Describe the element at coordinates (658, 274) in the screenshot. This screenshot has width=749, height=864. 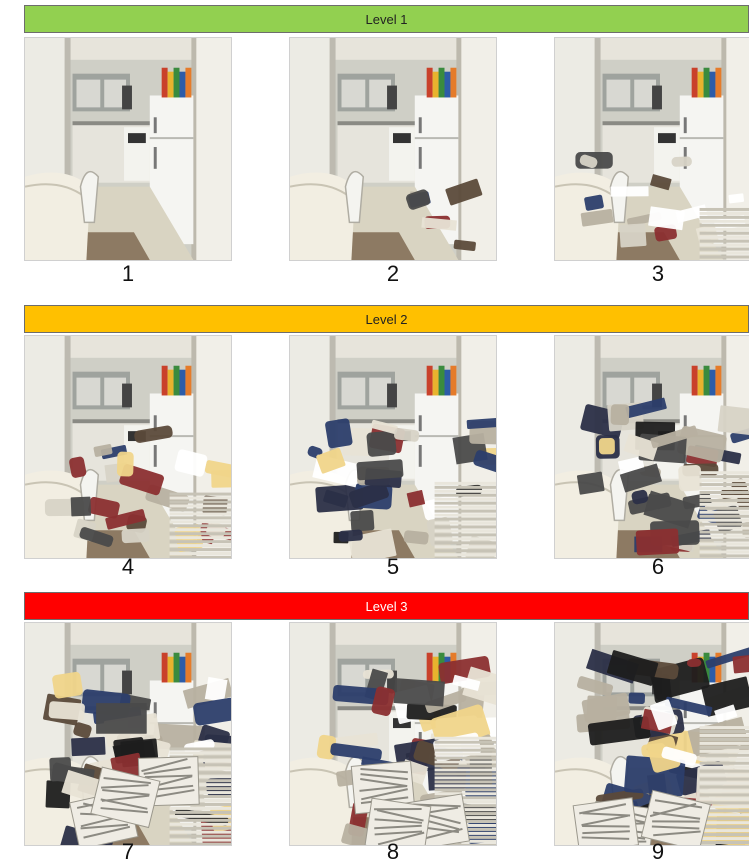
I see `photo-number-3: 3` at that location.